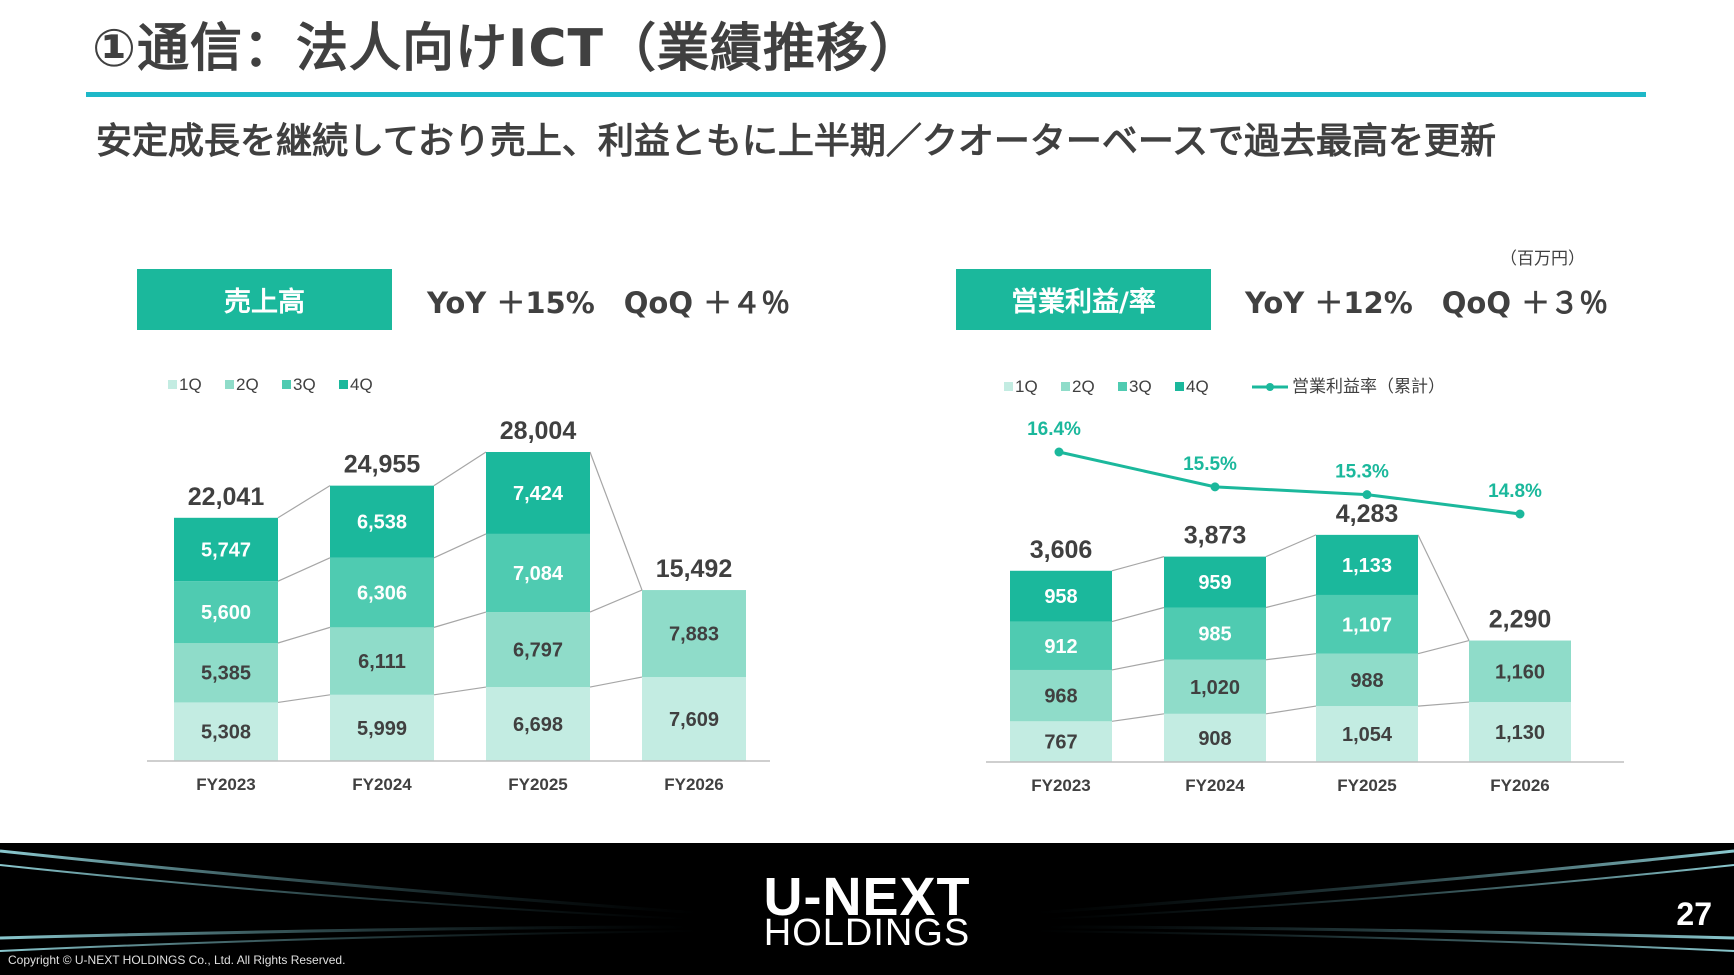 The image size is (1734, 975). Describe the element at coordinates (1054, 429) in the screenshot. I see `margin-value-label: 16.4%` at that location.